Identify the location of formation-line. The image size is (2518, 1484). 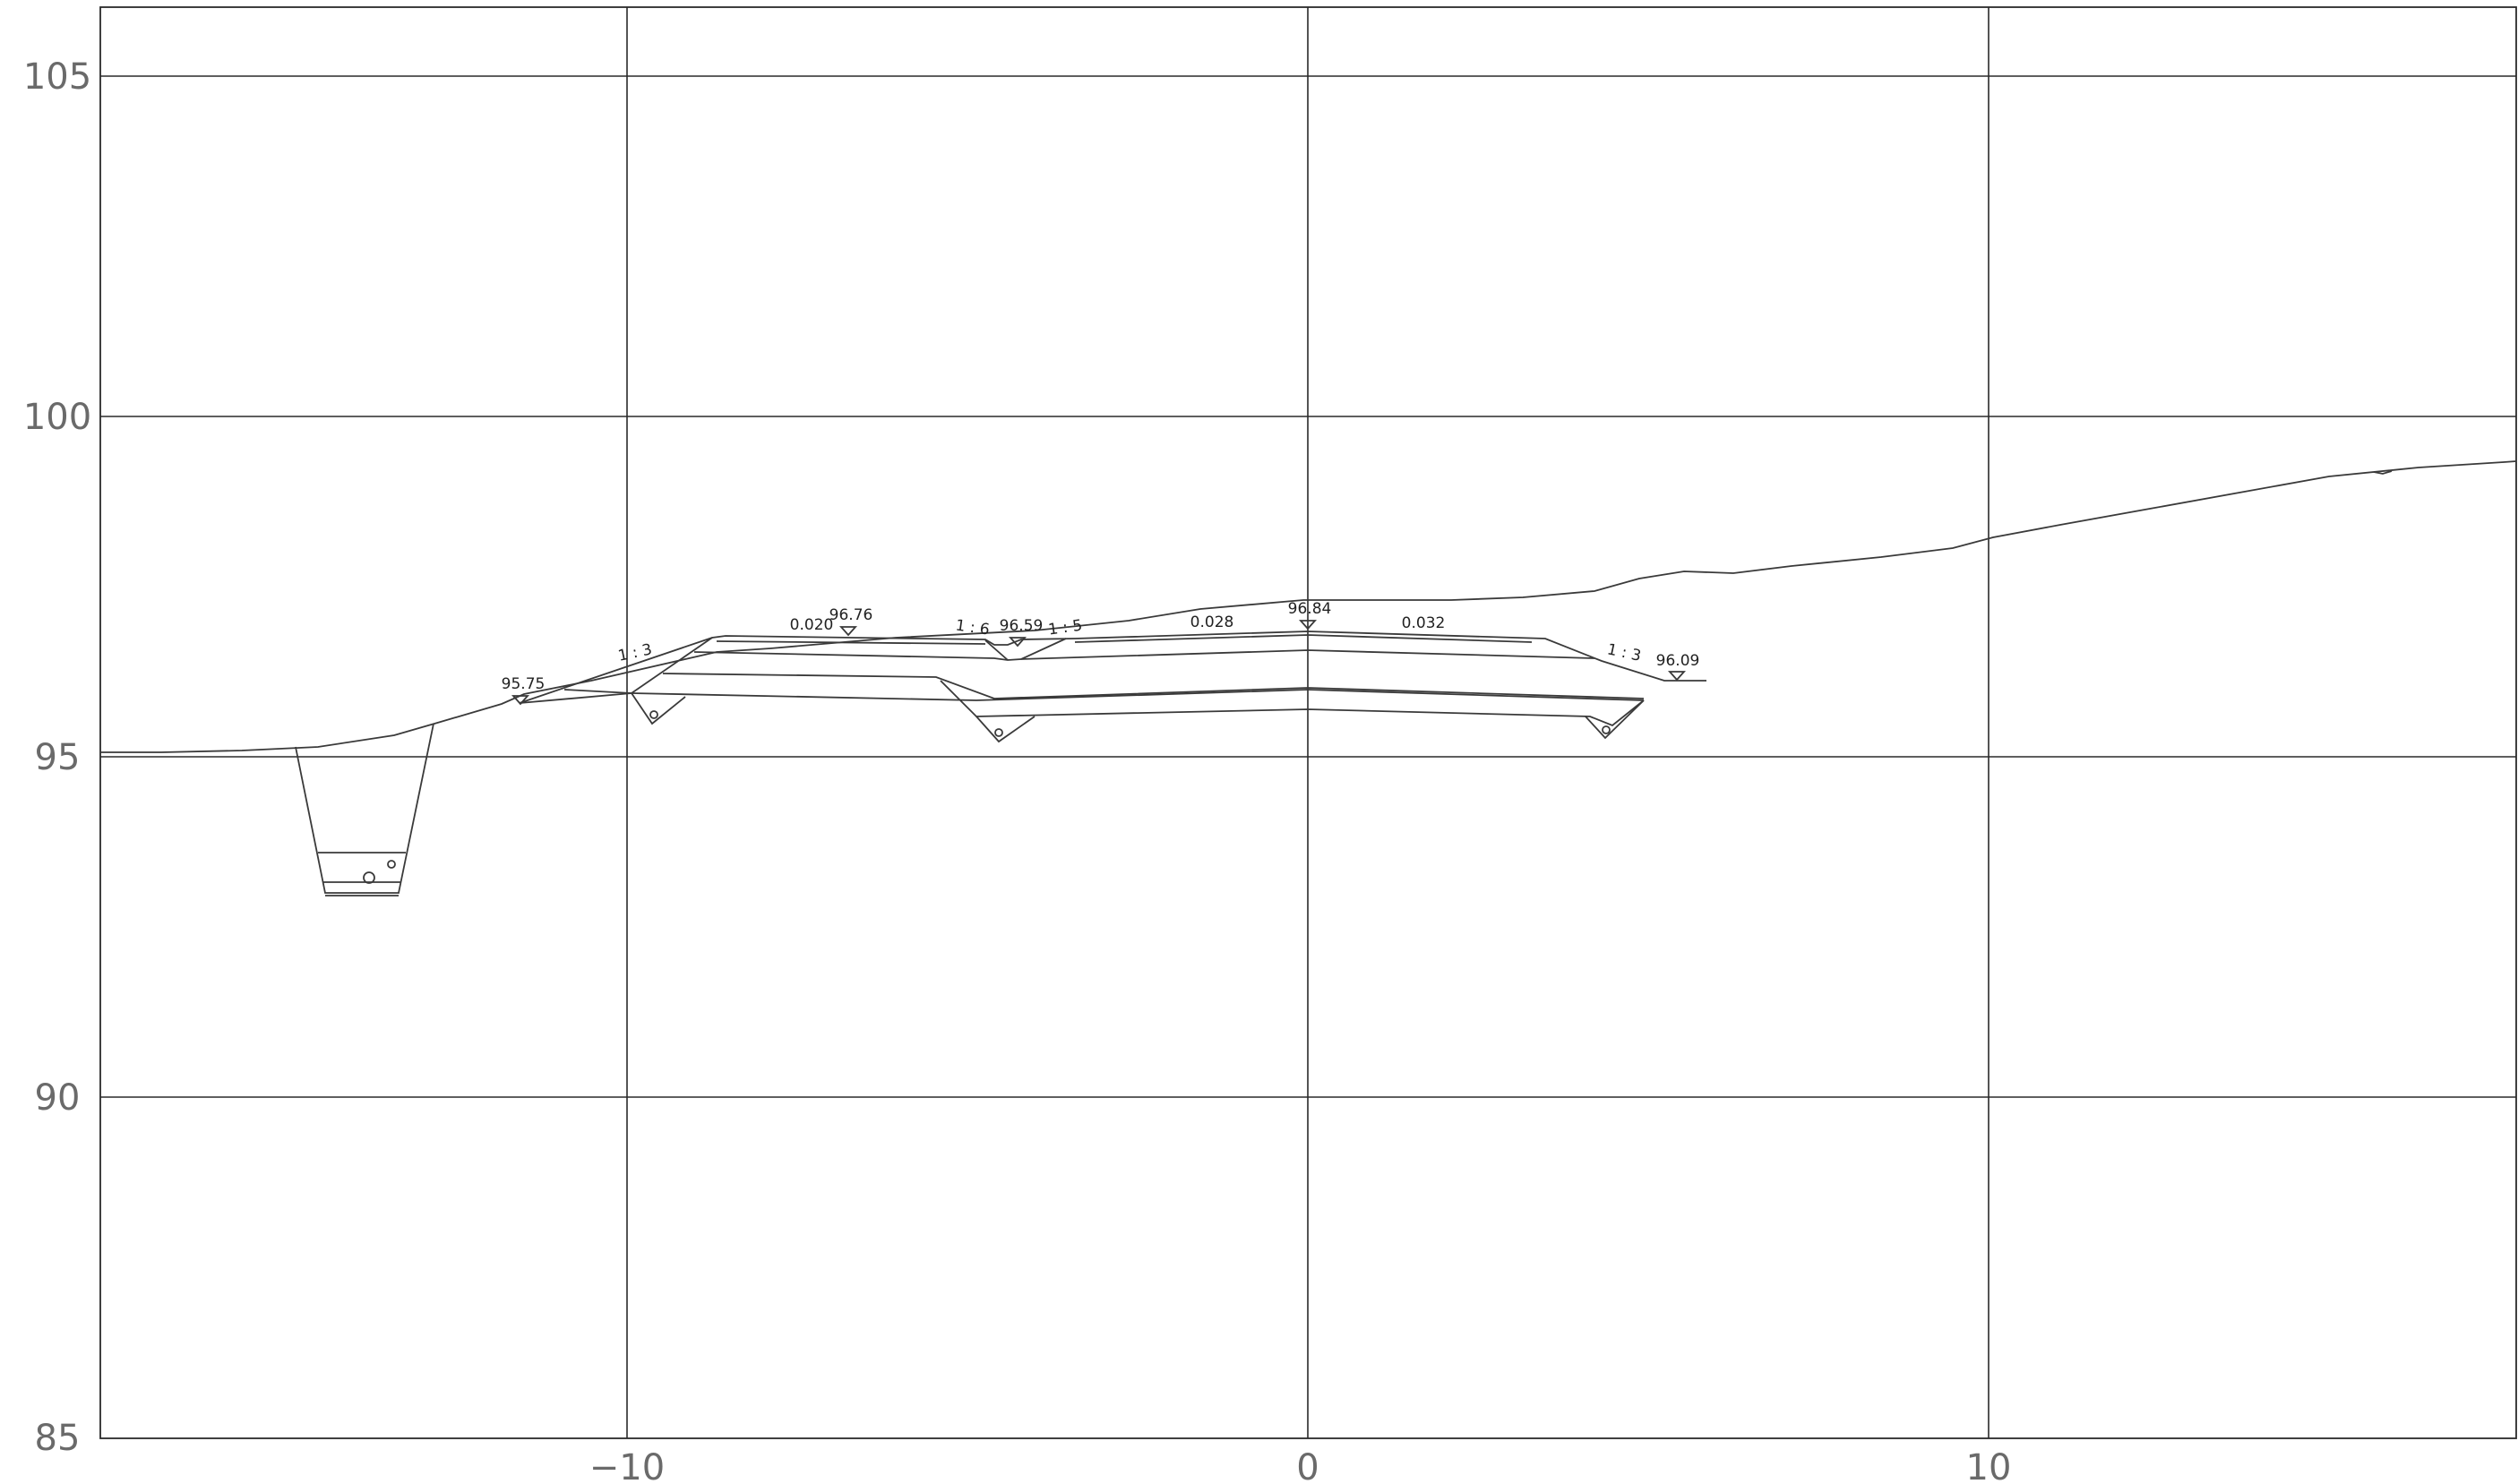
(1292, 703).